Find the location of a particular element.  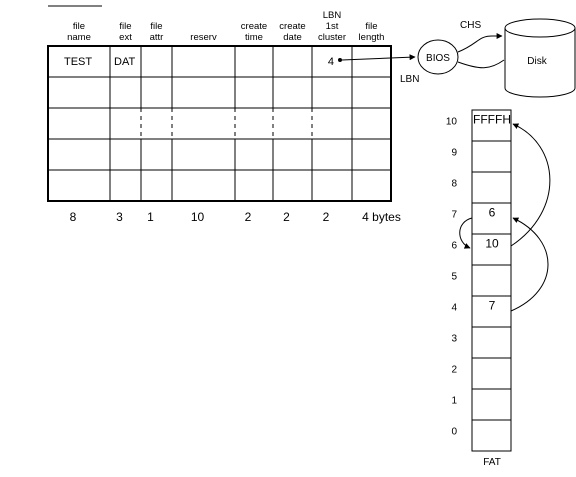

fat-index: 4 is located at coordinates (454, 308).